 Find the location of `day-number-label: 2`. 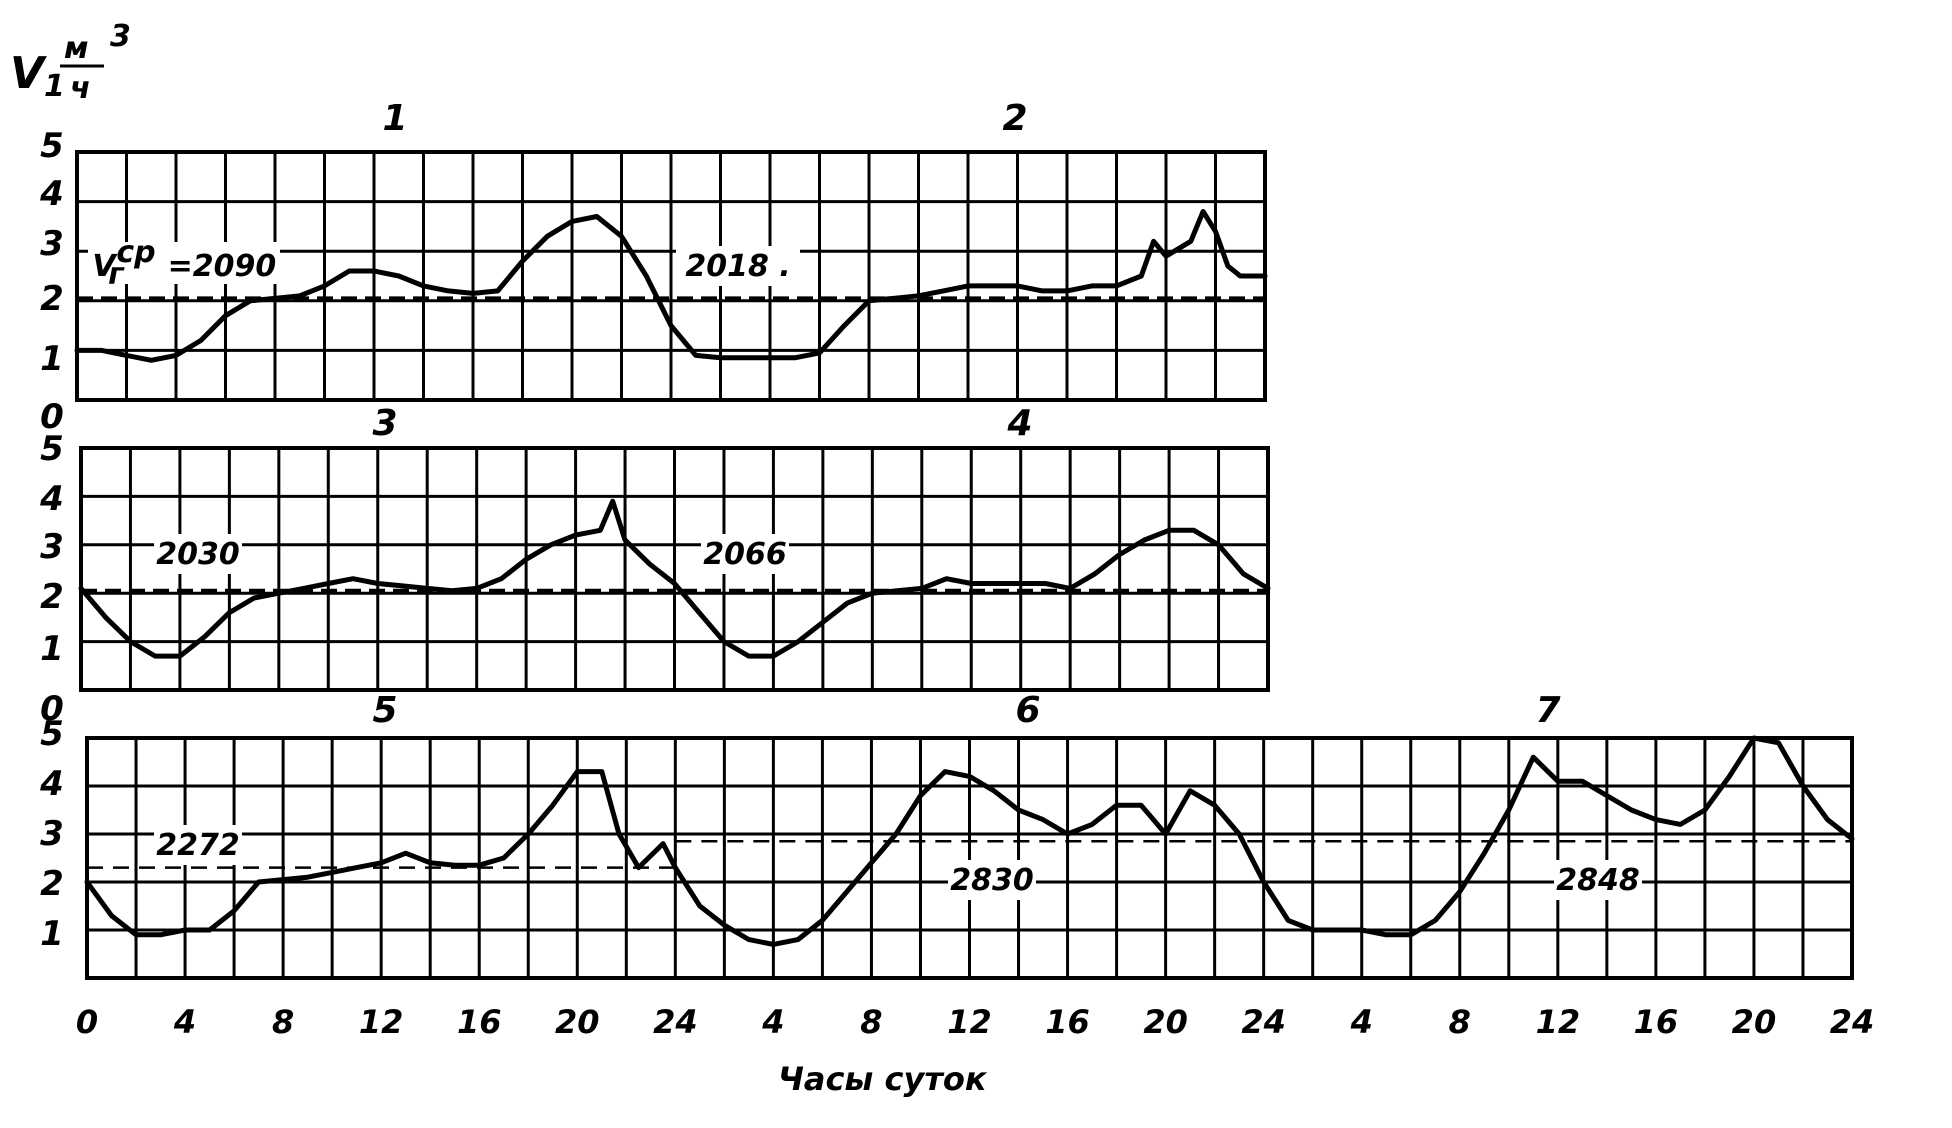

day-number-label: 2 is located at coordinates (1014, 118).